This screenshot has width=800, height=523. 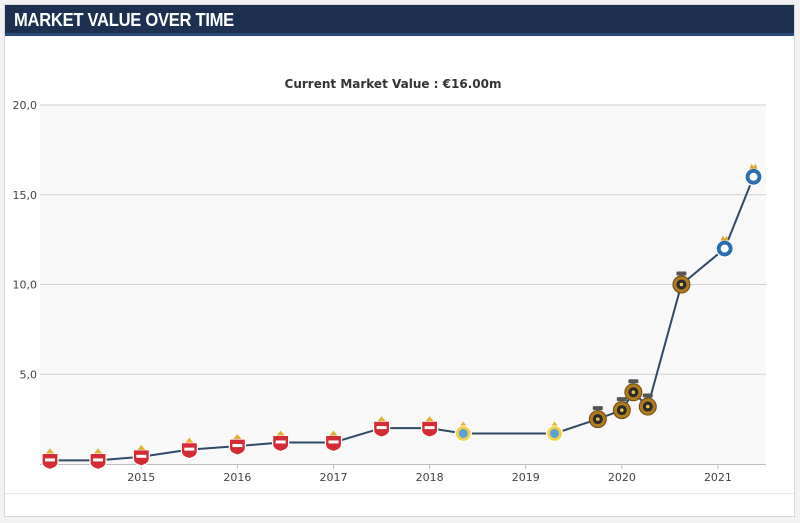 What do you see at coordinates (403, 474) in the screenshot?
I see `x-axis: 2015 2016 2017 2018 2019 2020 2021` at bounding box center [403, 474].